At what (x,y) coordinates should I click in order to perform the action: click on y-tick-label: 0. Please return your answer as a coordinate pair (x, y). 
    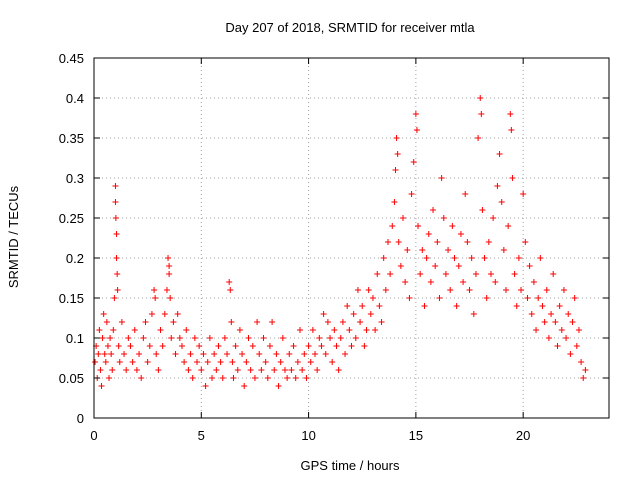
    Looking at the image, I should click on (80, 418).